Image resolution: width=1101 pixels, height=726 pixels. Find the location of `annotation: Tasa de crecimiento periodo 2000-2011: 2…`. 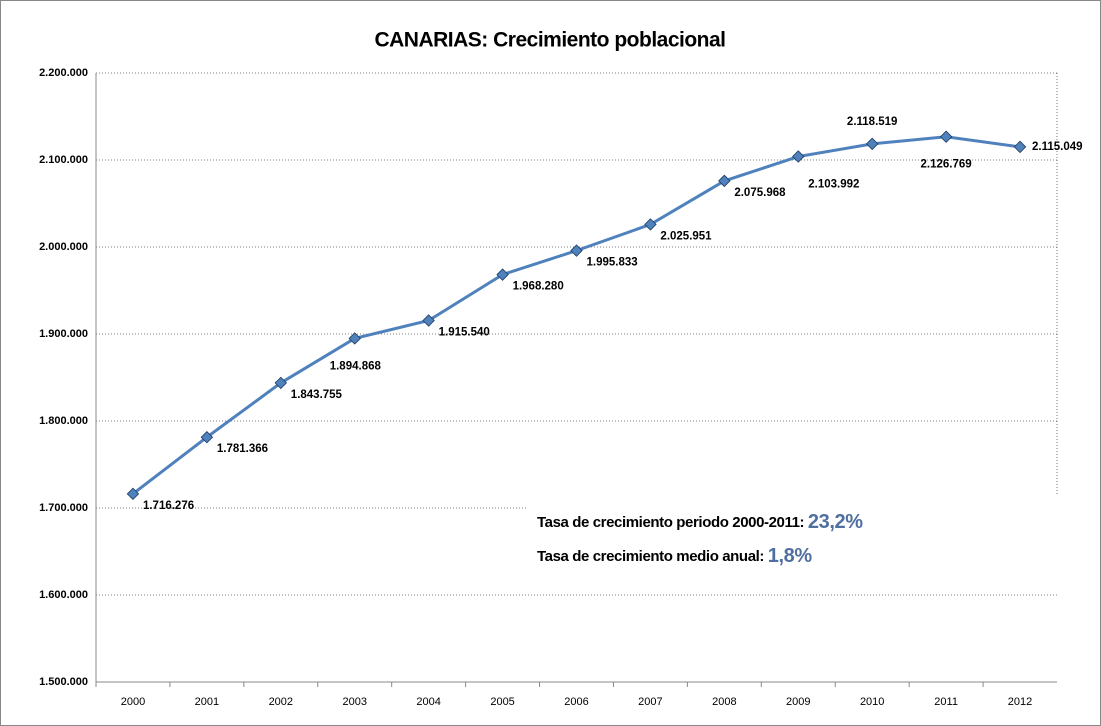

annotation: Tasa de crecimiento periodo 2000-2011: 2… is located at coordinates (700, 522).